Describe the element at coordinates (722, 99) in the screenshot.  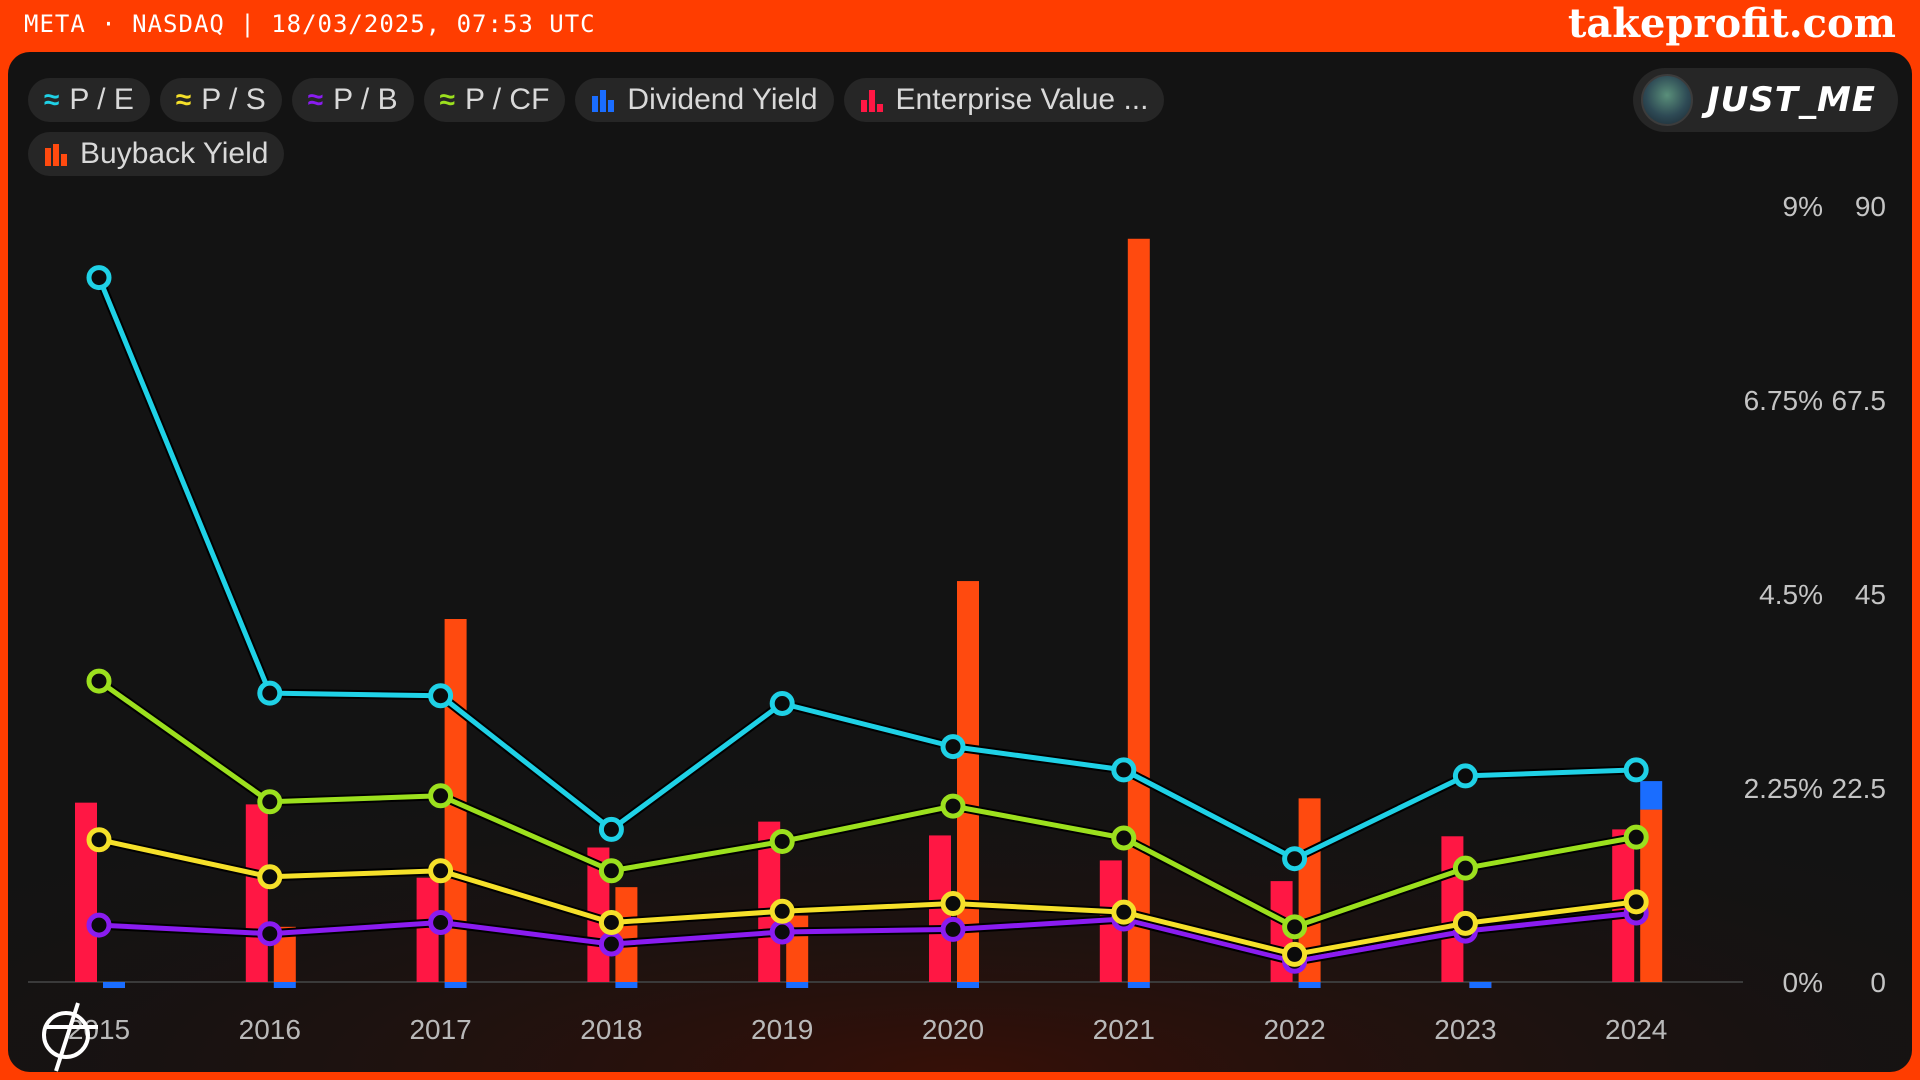
I see `legend-label: Dividend Yield` at that location.